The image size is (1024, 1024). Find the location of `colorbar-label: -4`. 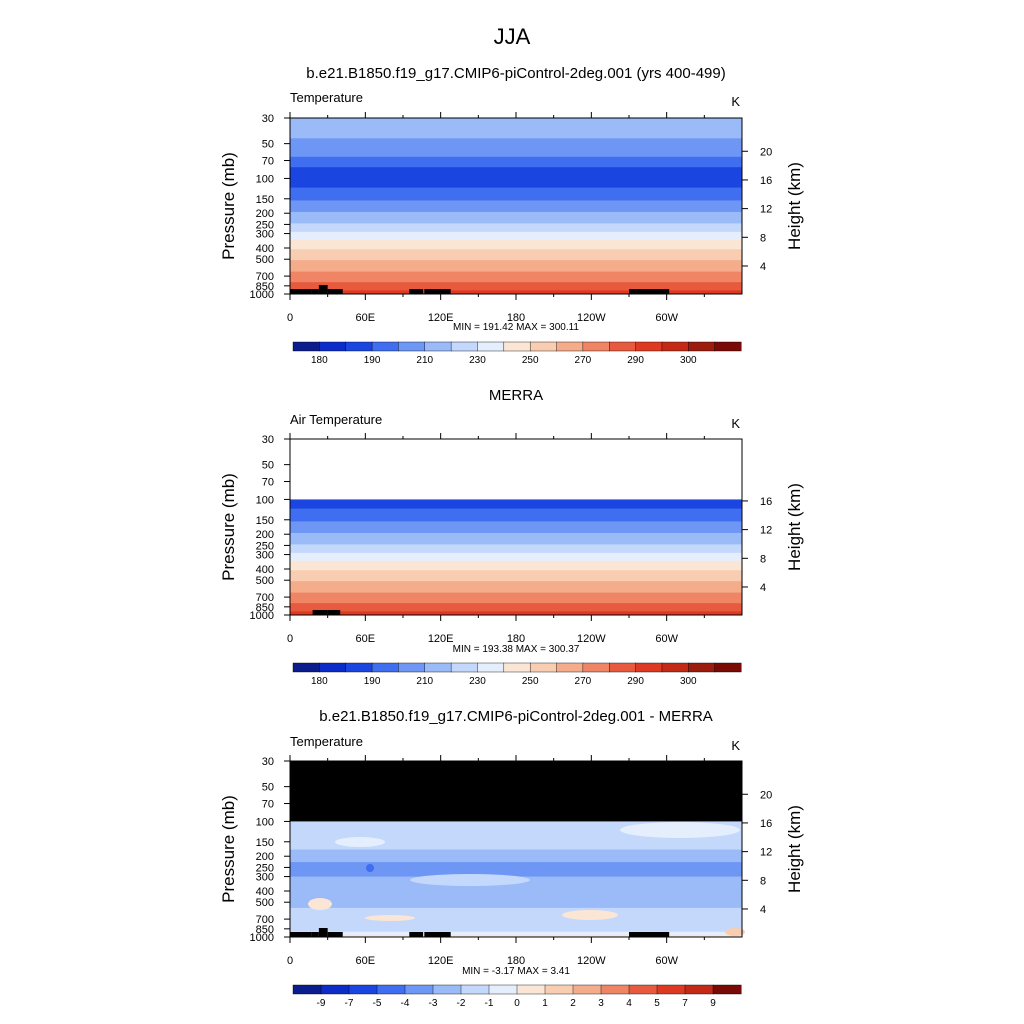

colorbar-label: -4 is located at coordinates (405, 1003).